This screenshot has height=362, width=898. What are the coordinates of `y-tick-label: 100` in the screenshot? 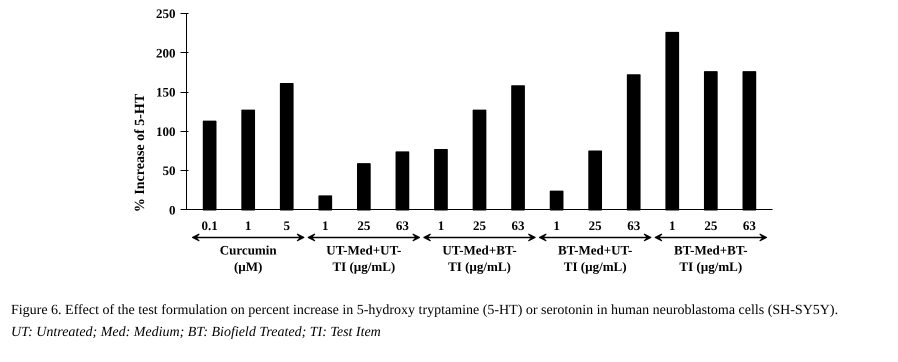 It's located at (166, 131).